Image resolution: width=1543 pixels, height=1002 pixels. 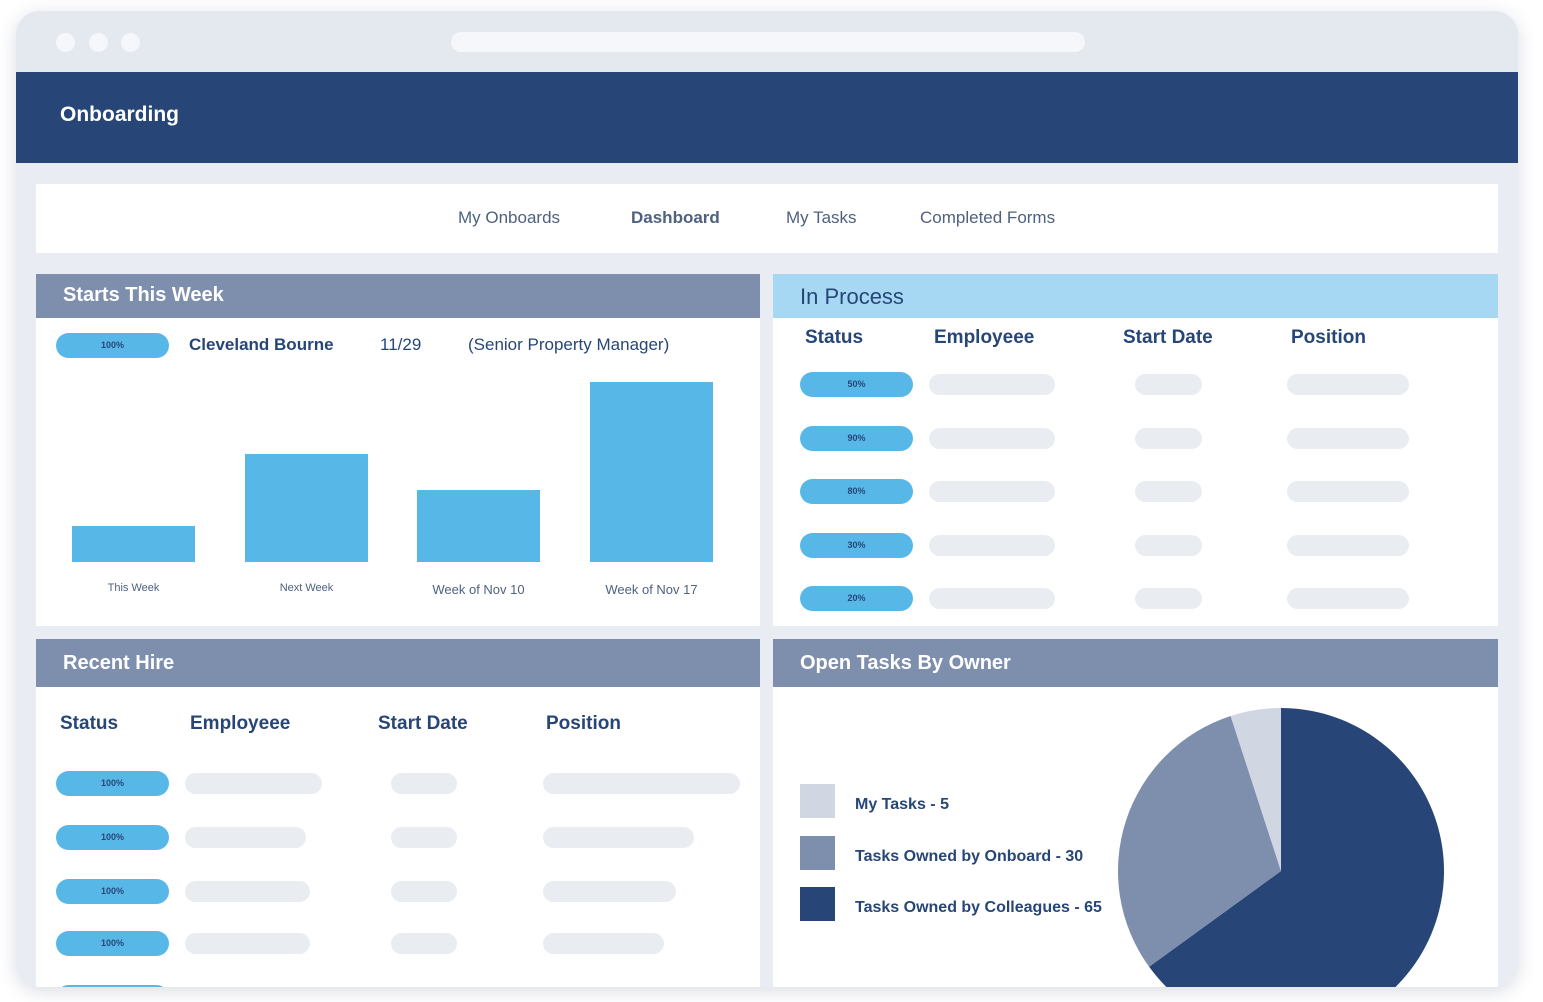 I want to click on featured-employee-name: Cleveland Bourne, so click(x=261, y=344).